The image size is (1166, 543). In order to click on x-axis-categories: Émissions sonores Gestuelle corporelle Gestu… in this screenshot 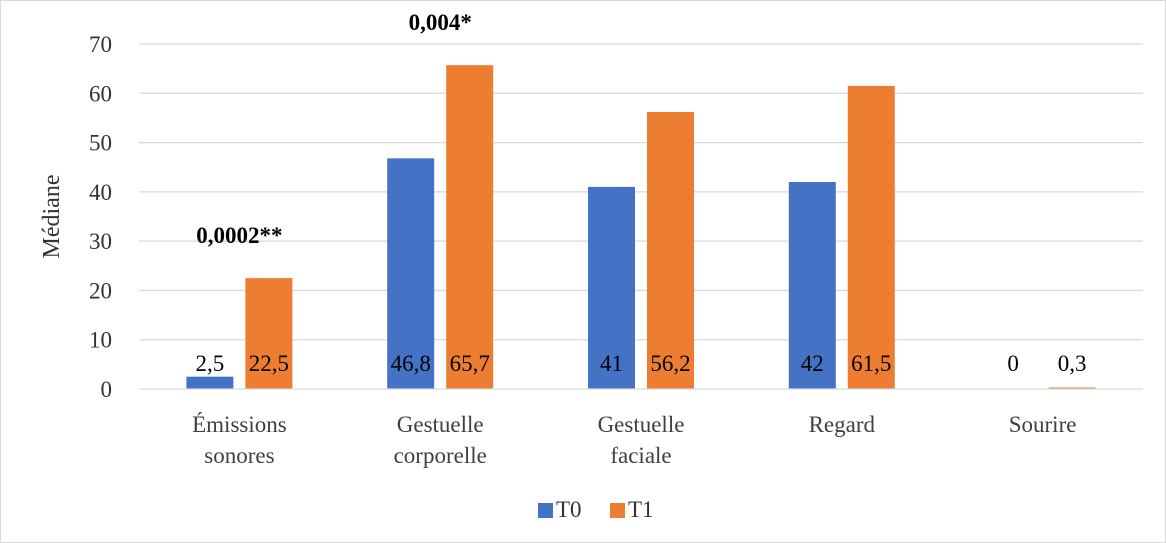, I will do `click(634, 440)`.